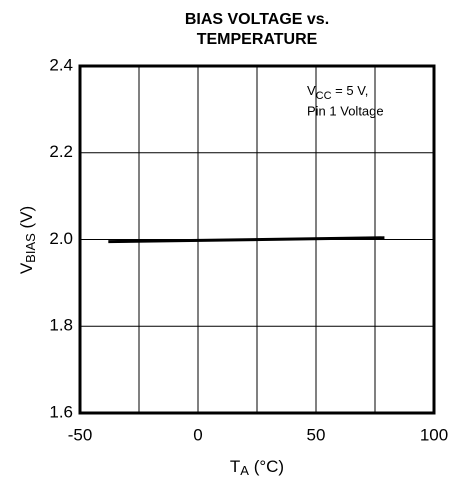 This screenshot has width=474, height=483. Describe the element at coordinates (235, 466) in the screenshot. I see `x-label-main: T` at that location.